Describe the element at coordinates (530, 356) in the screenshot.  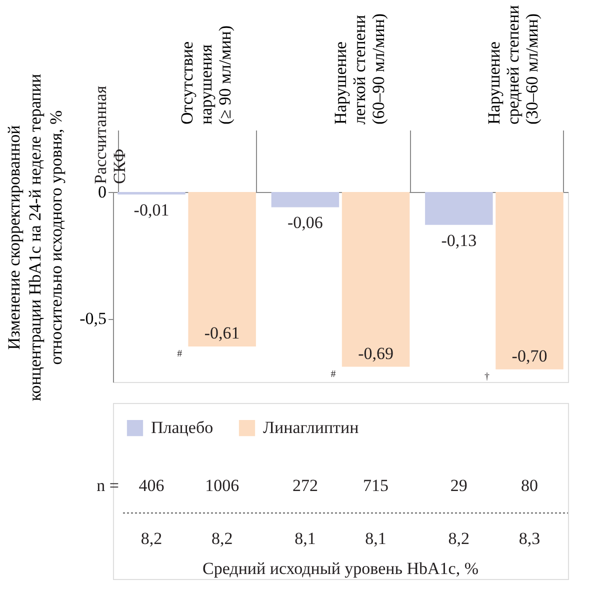
I see `data-label: -0,70` at that location.